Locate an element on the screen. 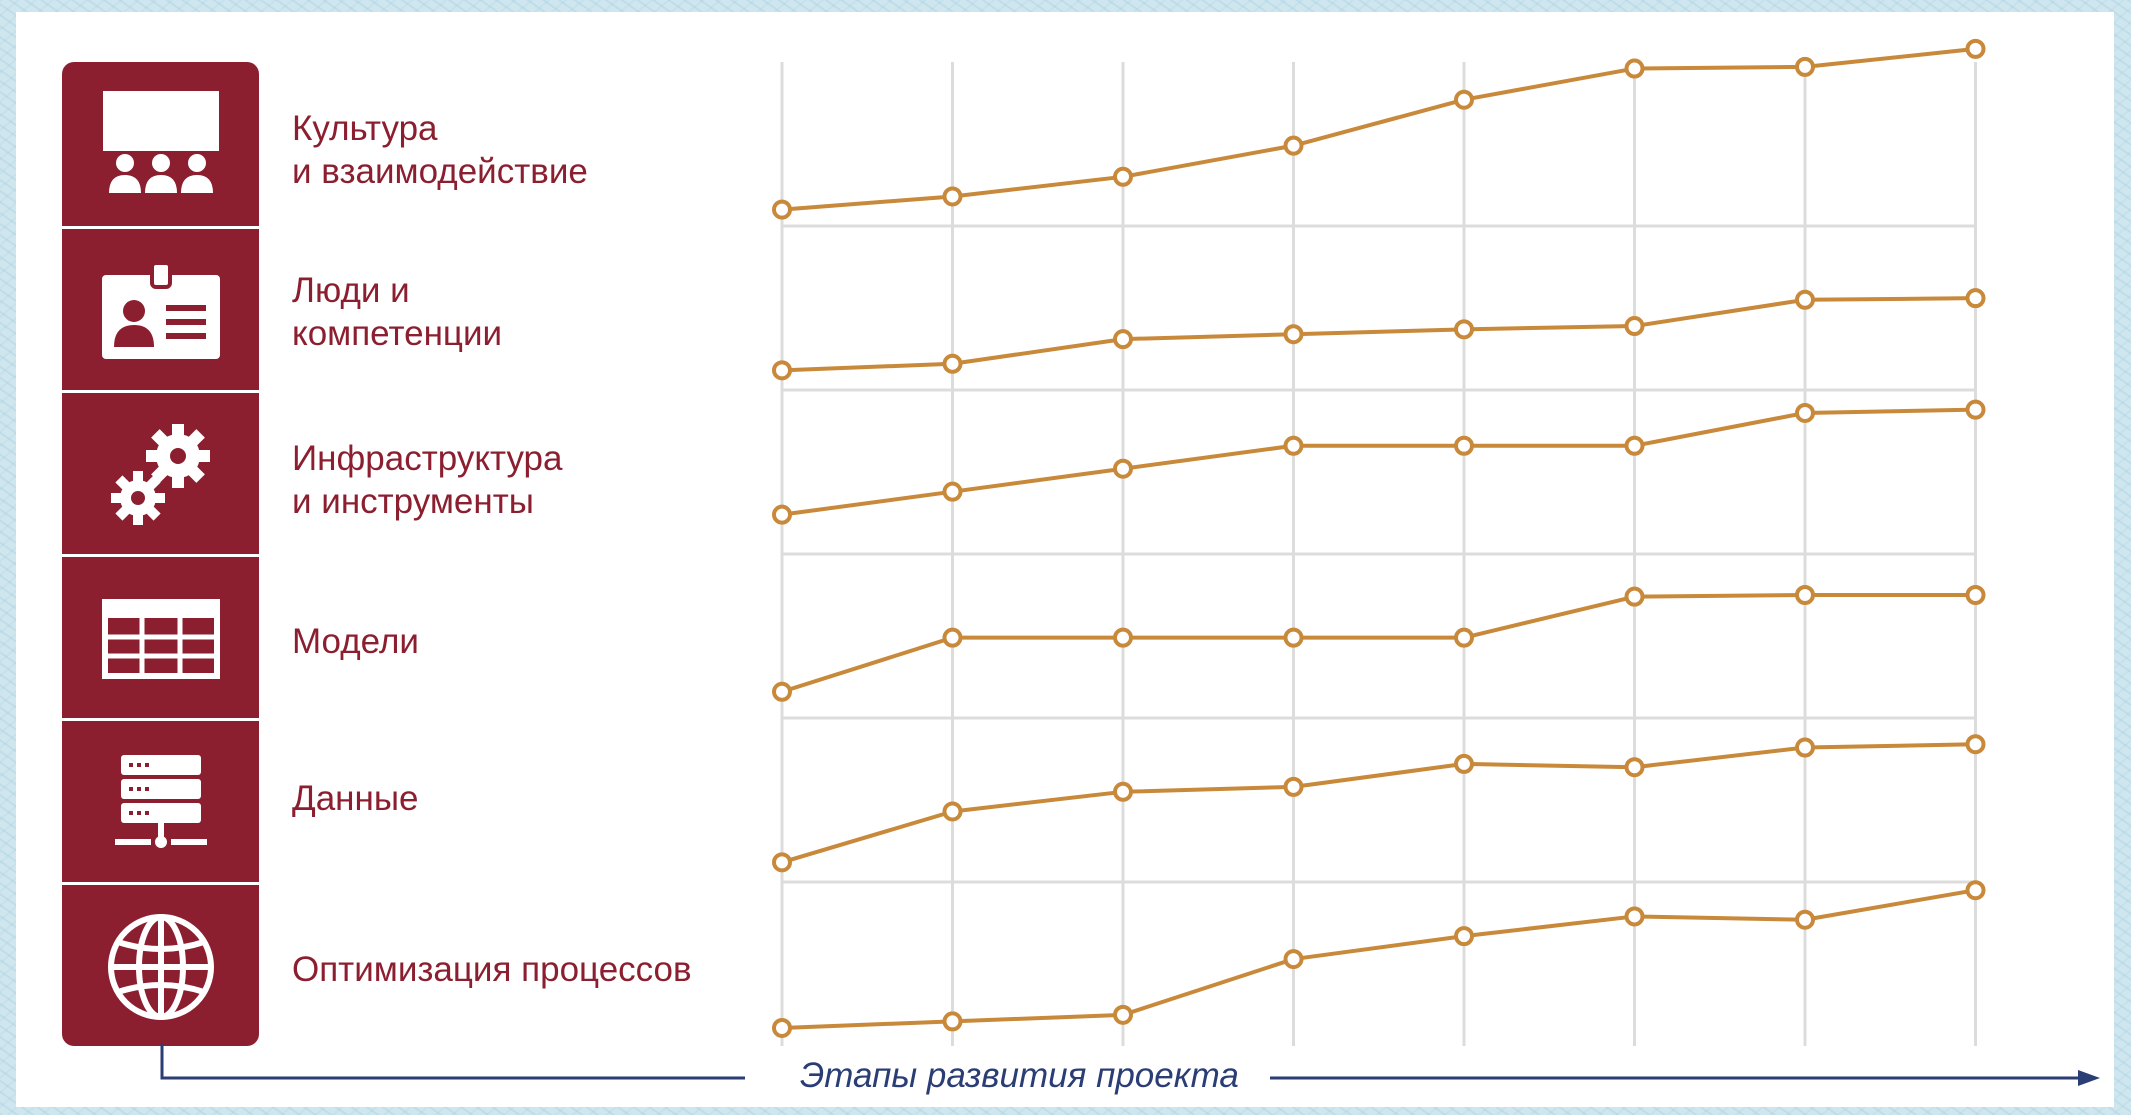  x-axis-line-left is located at coordinates (452, 1061).